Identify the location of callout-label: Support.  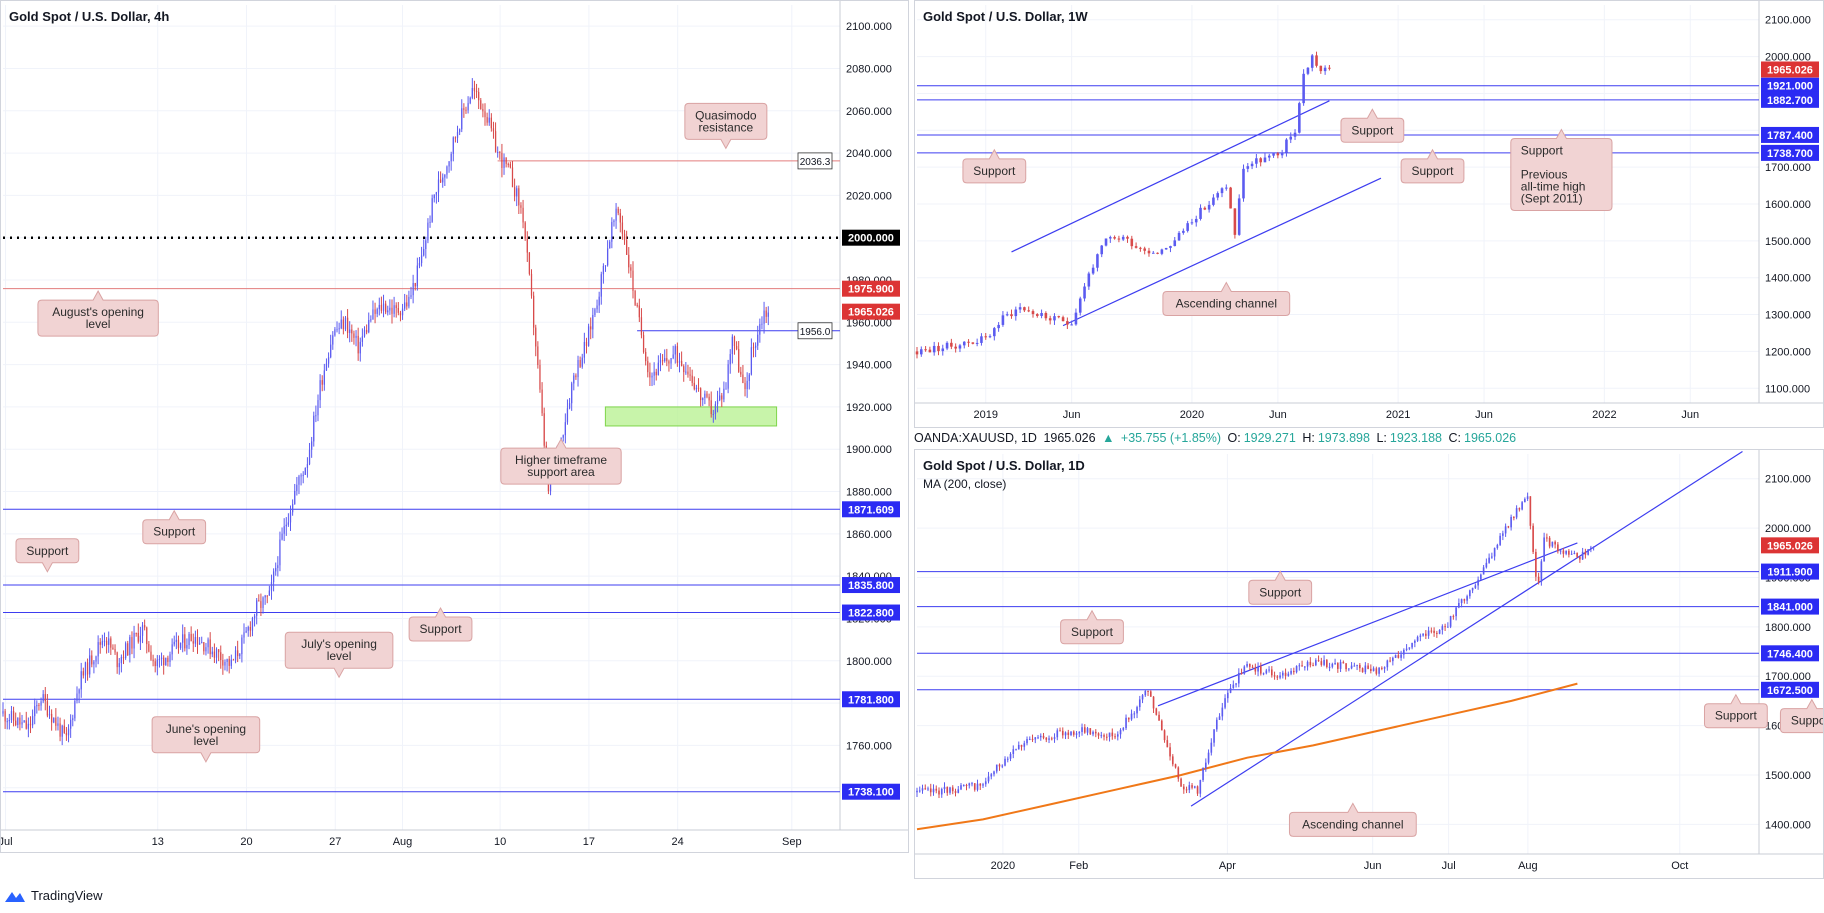
(994, 166).